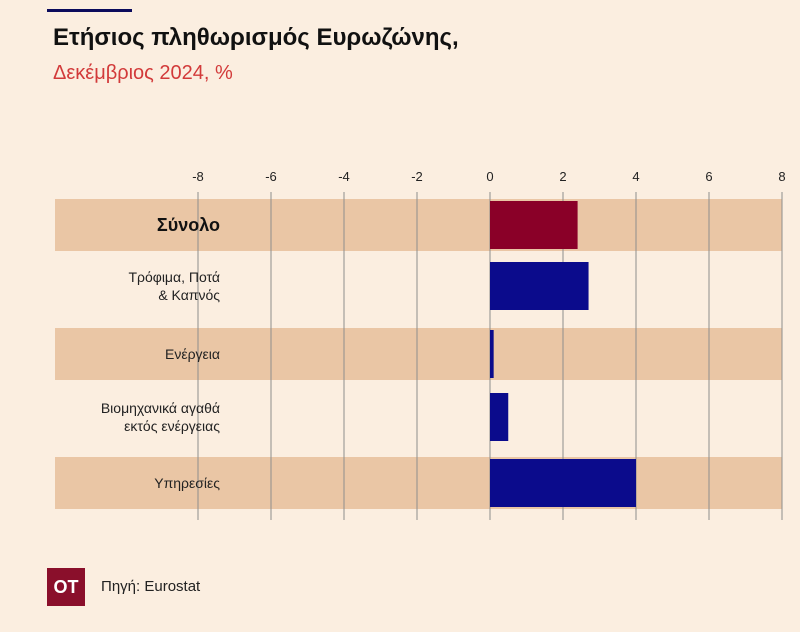 The width and height of the screenshot is (800, 632). What do you see at coordinates (271, 176) in the screenshot?
I see `x-tick-label: -6` at bounding box center [271, 176].